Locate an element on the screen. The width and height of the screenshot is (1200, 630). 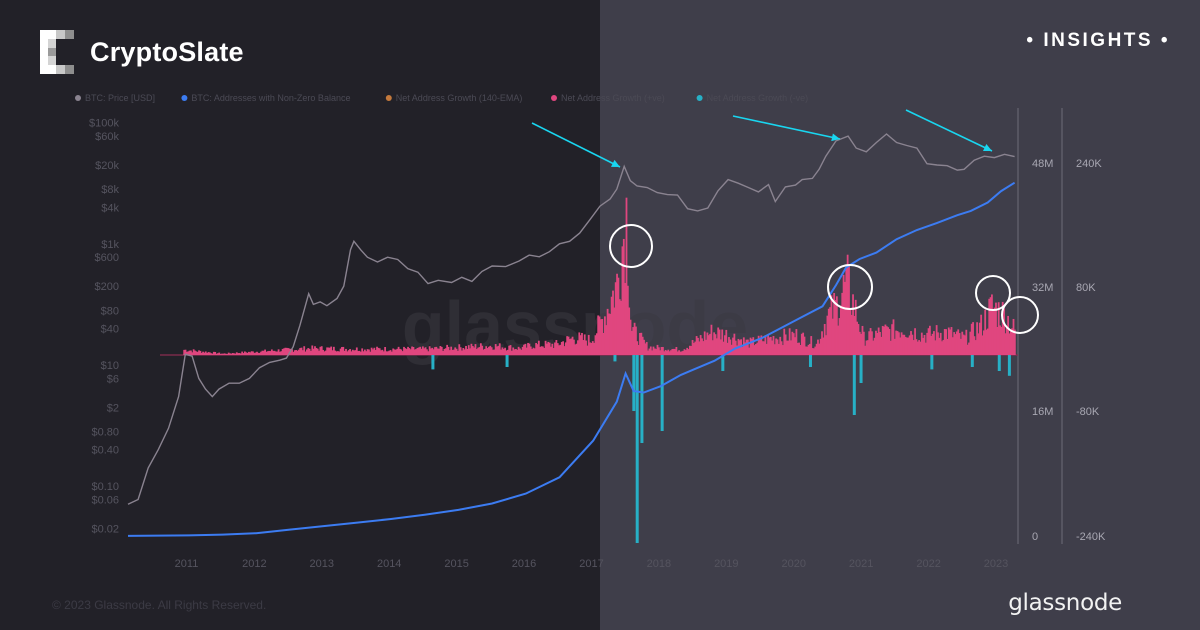
y-tick-label-price: $20k is located at coordinates (107, 166).